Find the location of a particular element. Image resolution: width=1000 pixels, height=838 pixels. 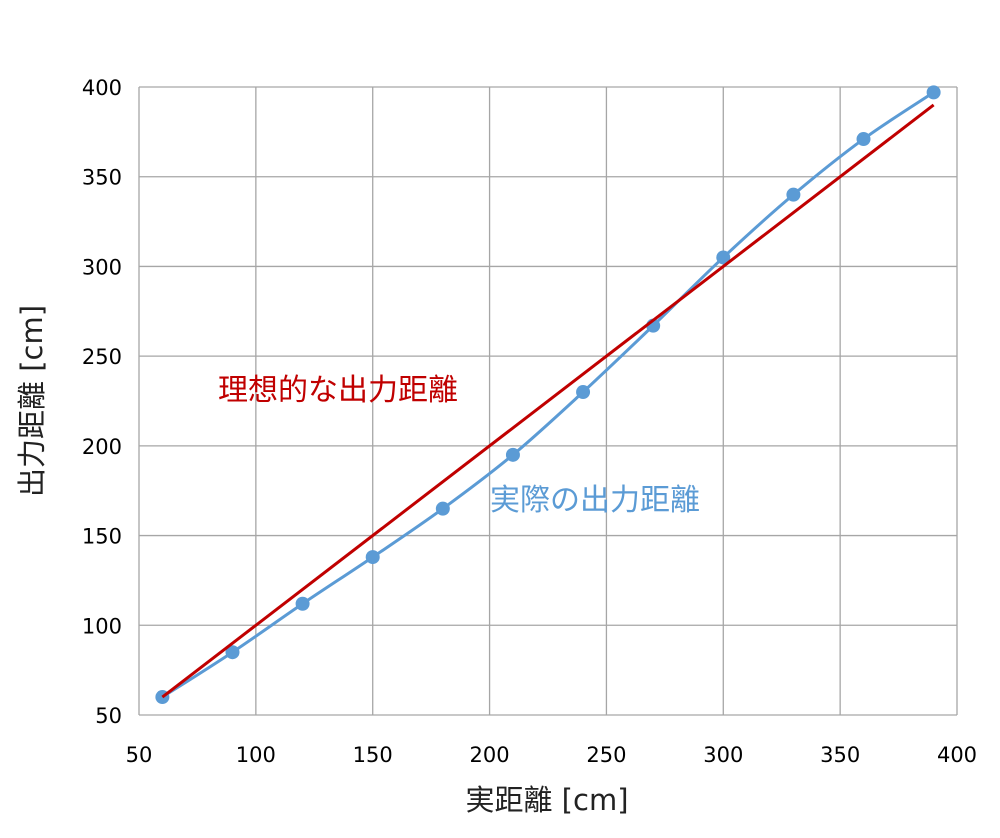

y-tick-label: 200 is located at coordinates (102, 447).